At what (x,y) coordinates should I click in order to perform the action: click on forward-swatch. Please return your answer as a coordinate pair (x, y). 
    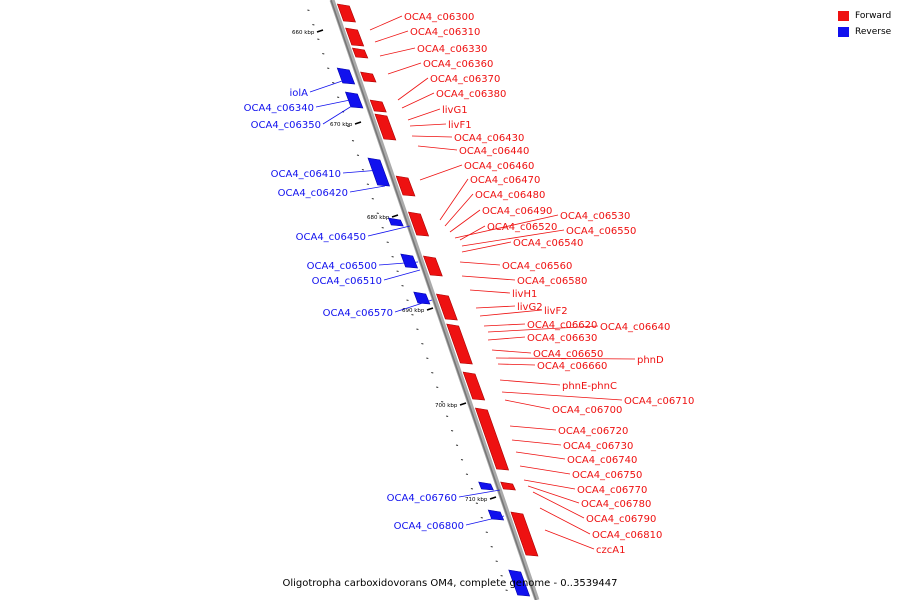
    Looking at the image, I should click on (843, 16).